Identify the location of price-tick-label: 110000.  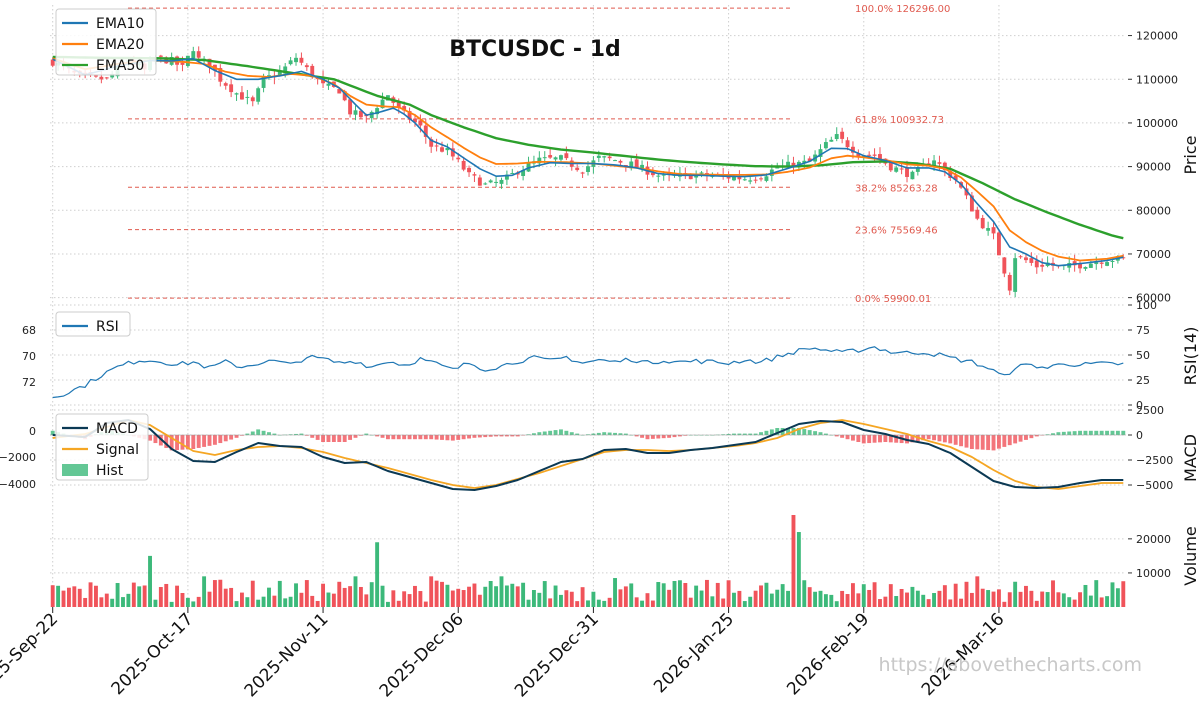
(1157, 79).